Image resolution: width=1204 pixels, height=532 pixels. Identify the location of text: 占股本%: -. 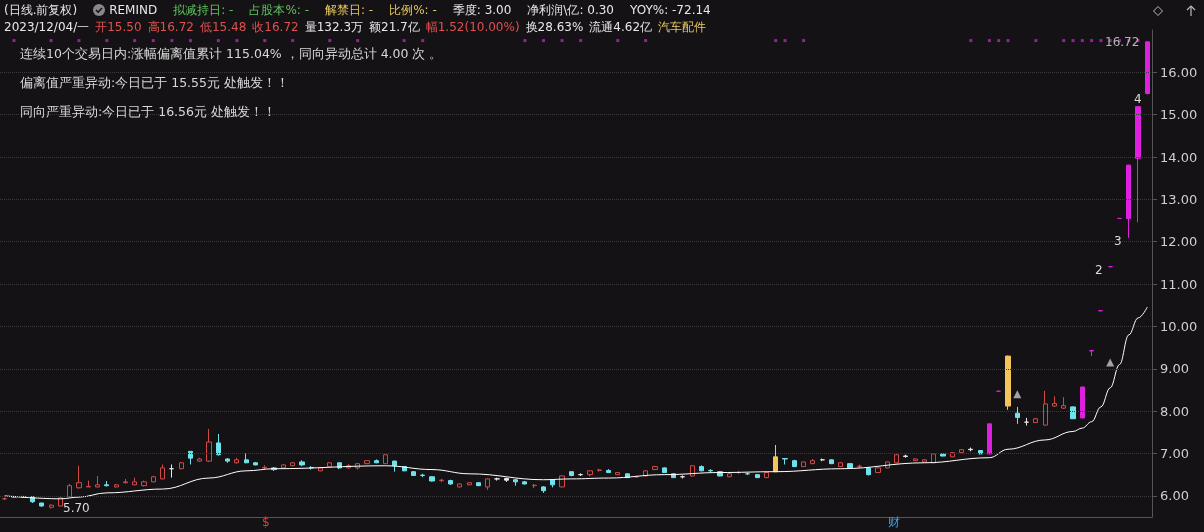
(279, 10).